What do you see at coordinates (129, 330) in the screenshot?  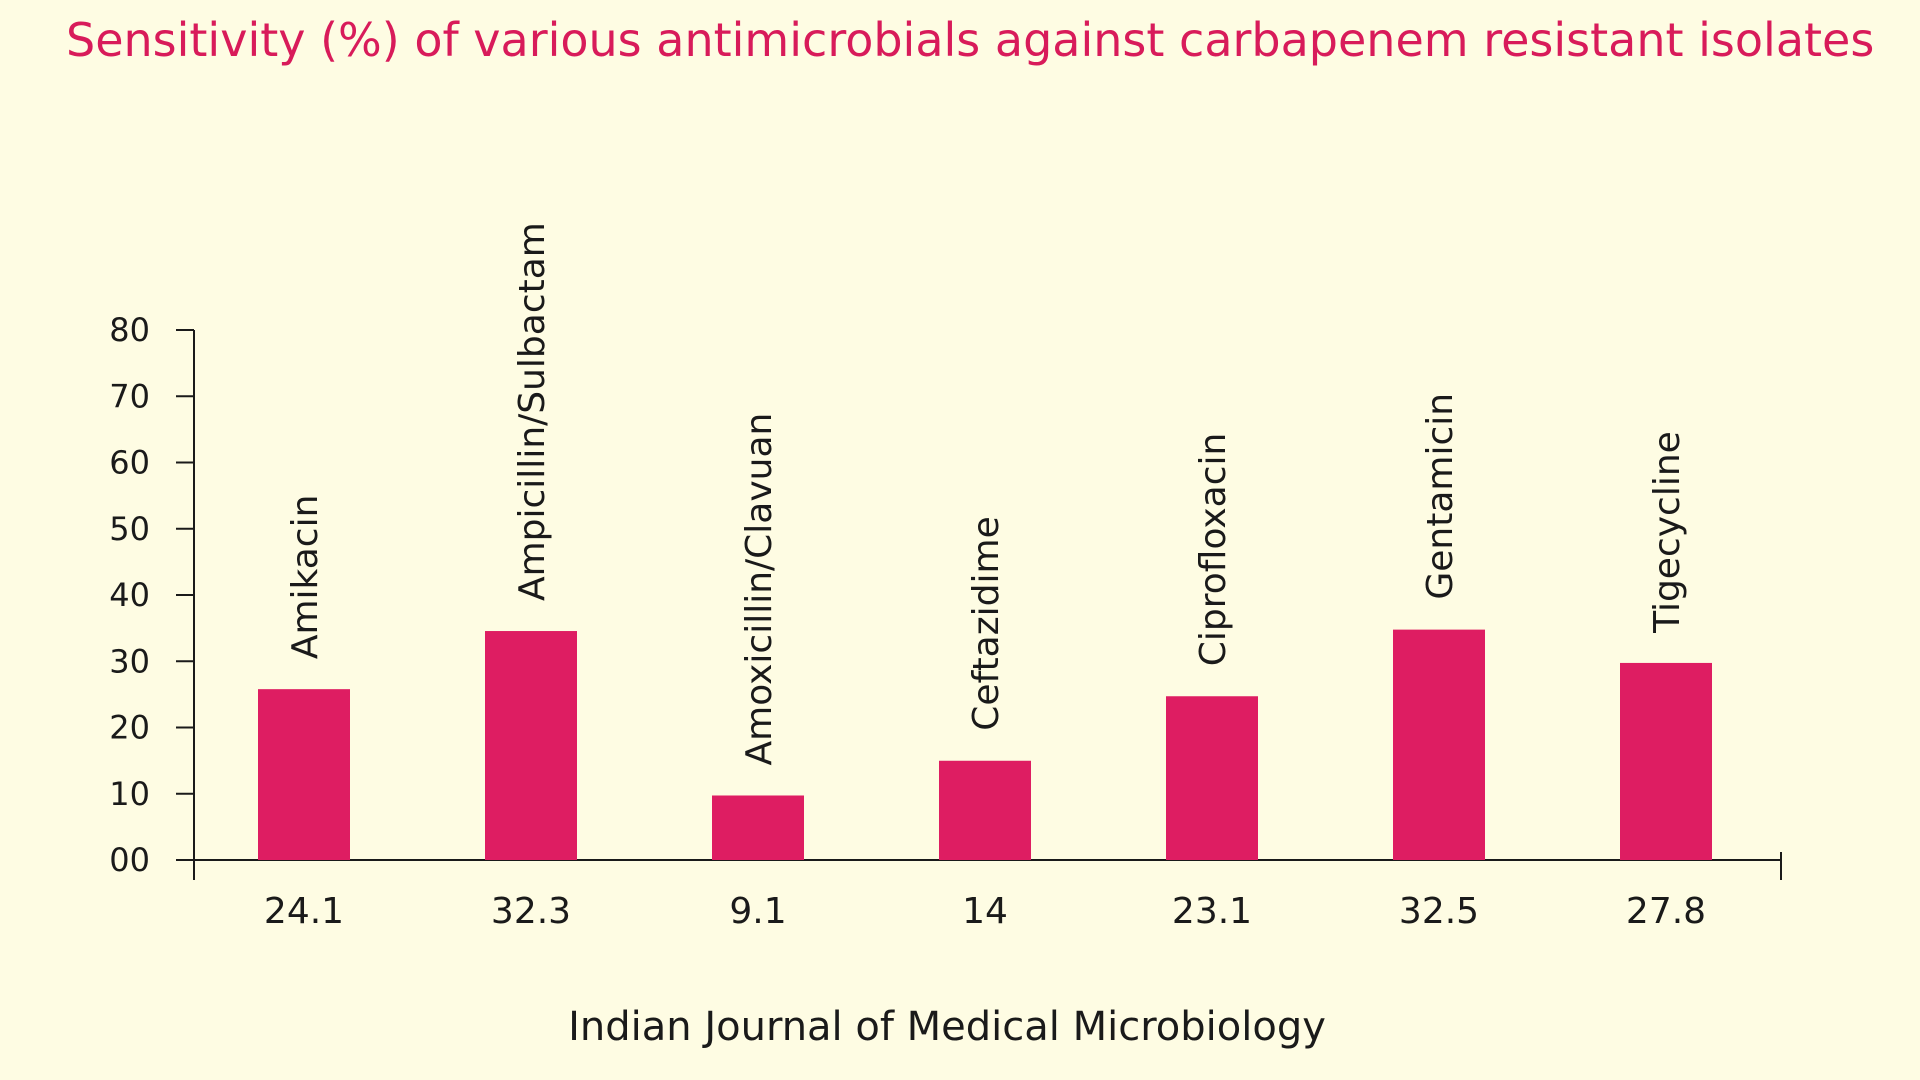 I see `y-tick-label: 80` at bounding box center [129, 330].